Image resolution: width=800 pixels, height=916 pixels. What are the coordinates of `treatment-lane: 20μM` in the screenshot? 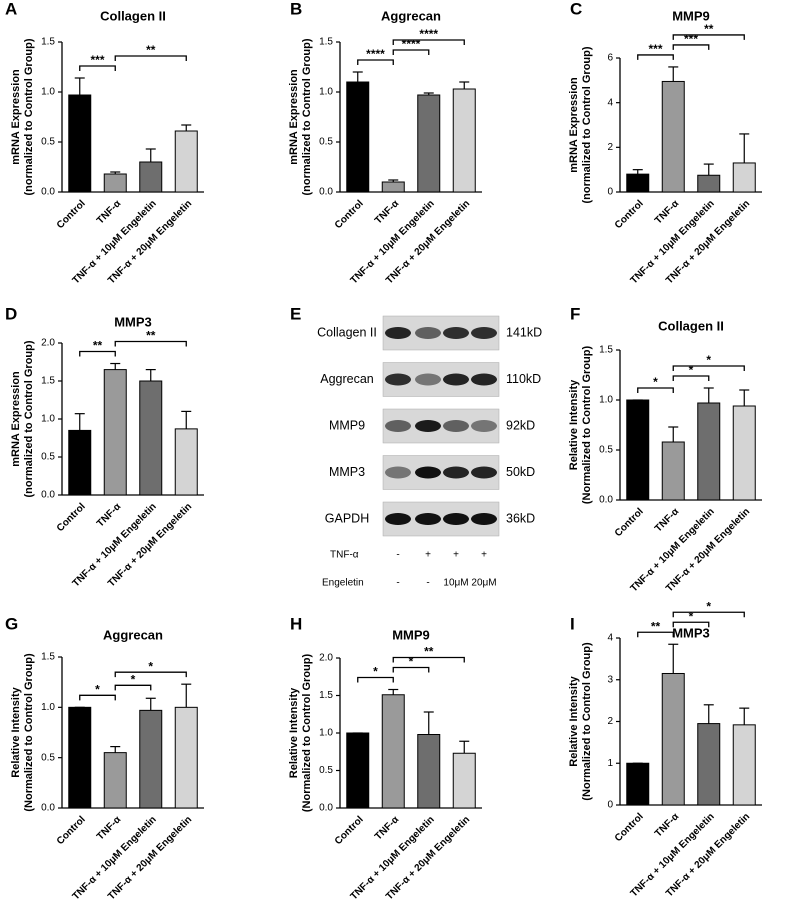 It's located at (483, 583).